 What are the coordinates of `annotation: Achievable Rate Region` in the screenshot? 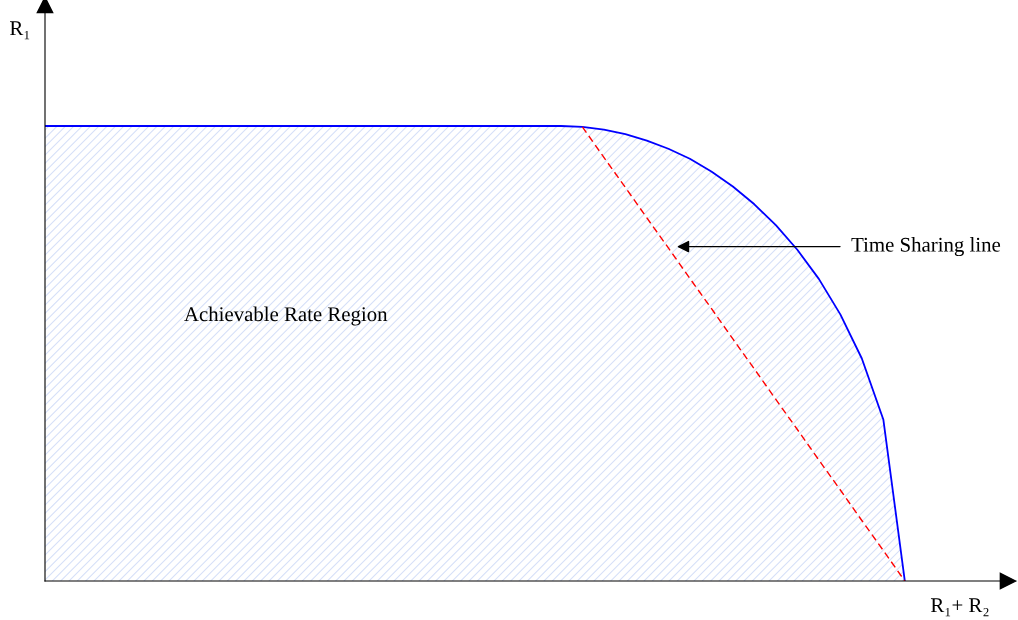 It's located at (286, 316).